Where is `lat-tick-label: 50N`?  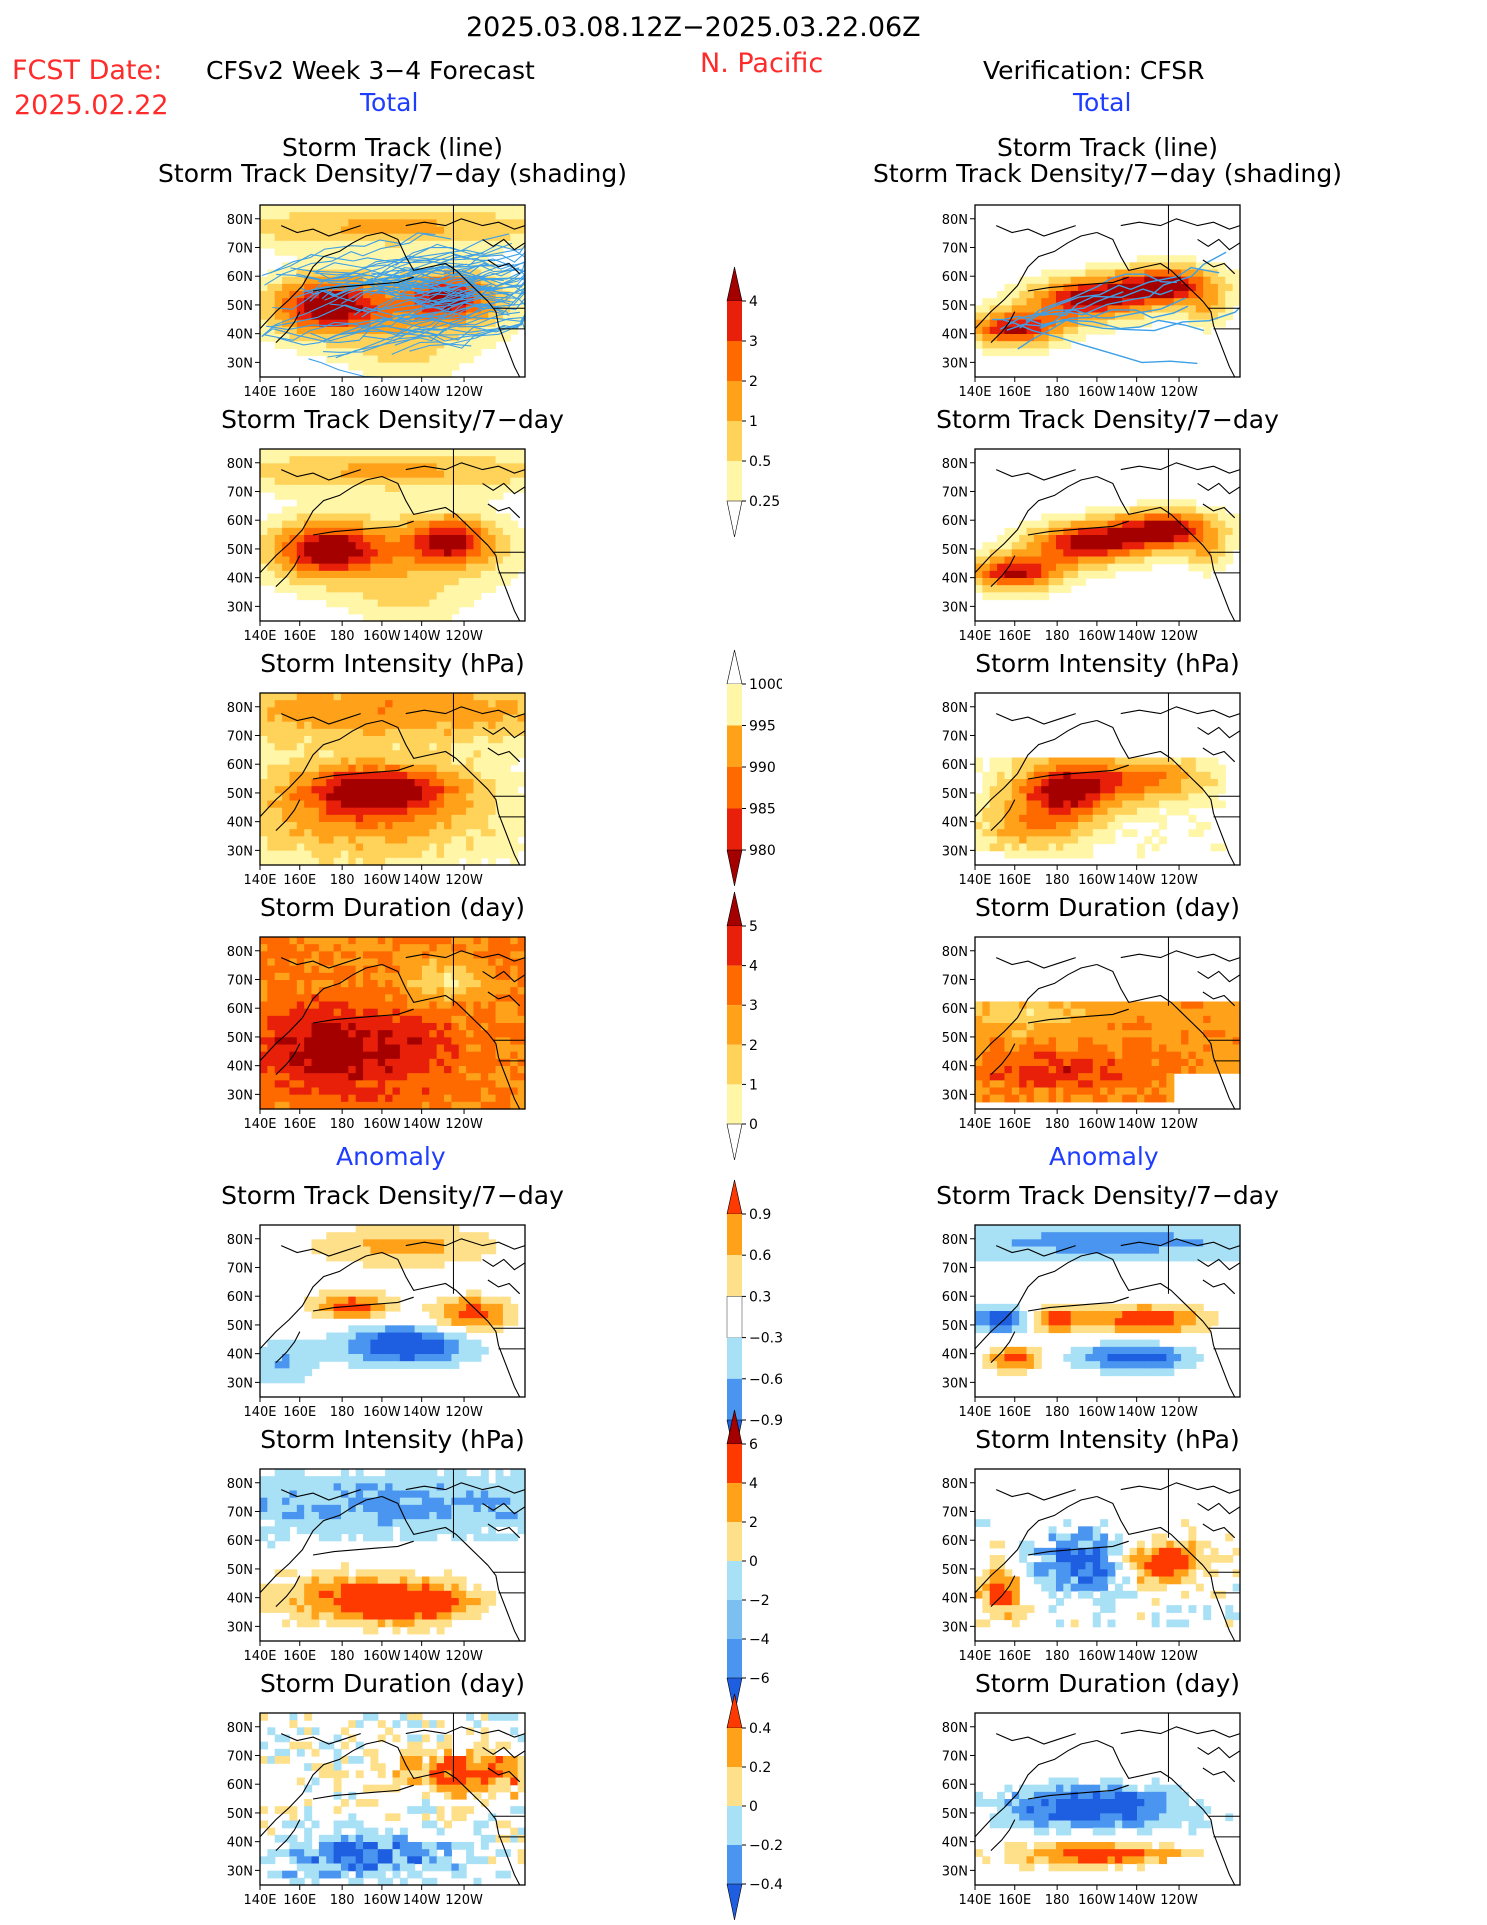
lat-tick-label: 50N is located at coordinates (240, 1326).